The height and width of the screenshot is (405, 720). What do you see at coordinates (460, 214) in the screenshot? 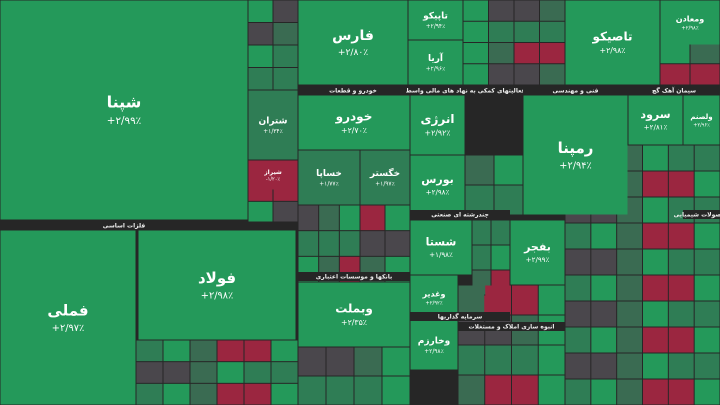
I see `sector-label: چندرشته ای صنعتی` at bounding box center [460, 214].